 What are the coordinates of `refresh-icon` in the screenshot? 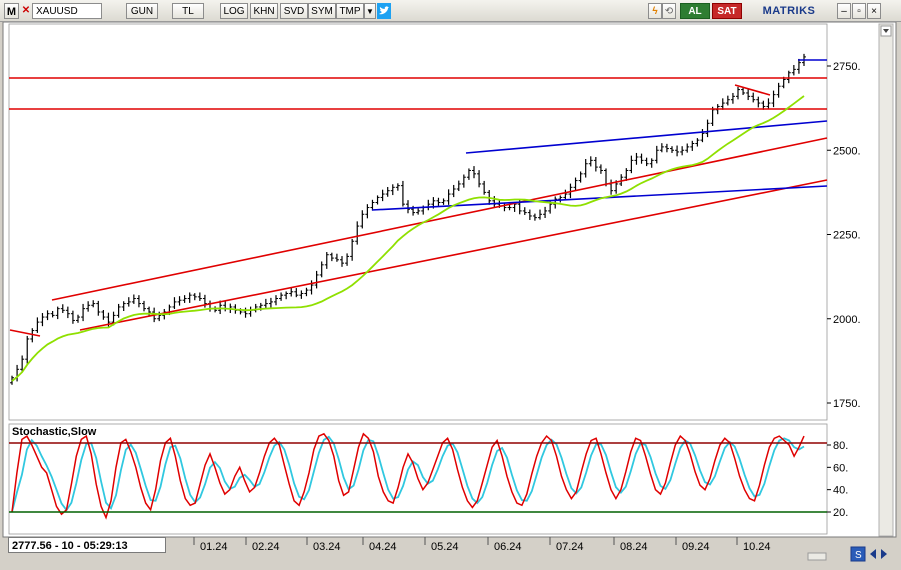 It's located at (858, 554).